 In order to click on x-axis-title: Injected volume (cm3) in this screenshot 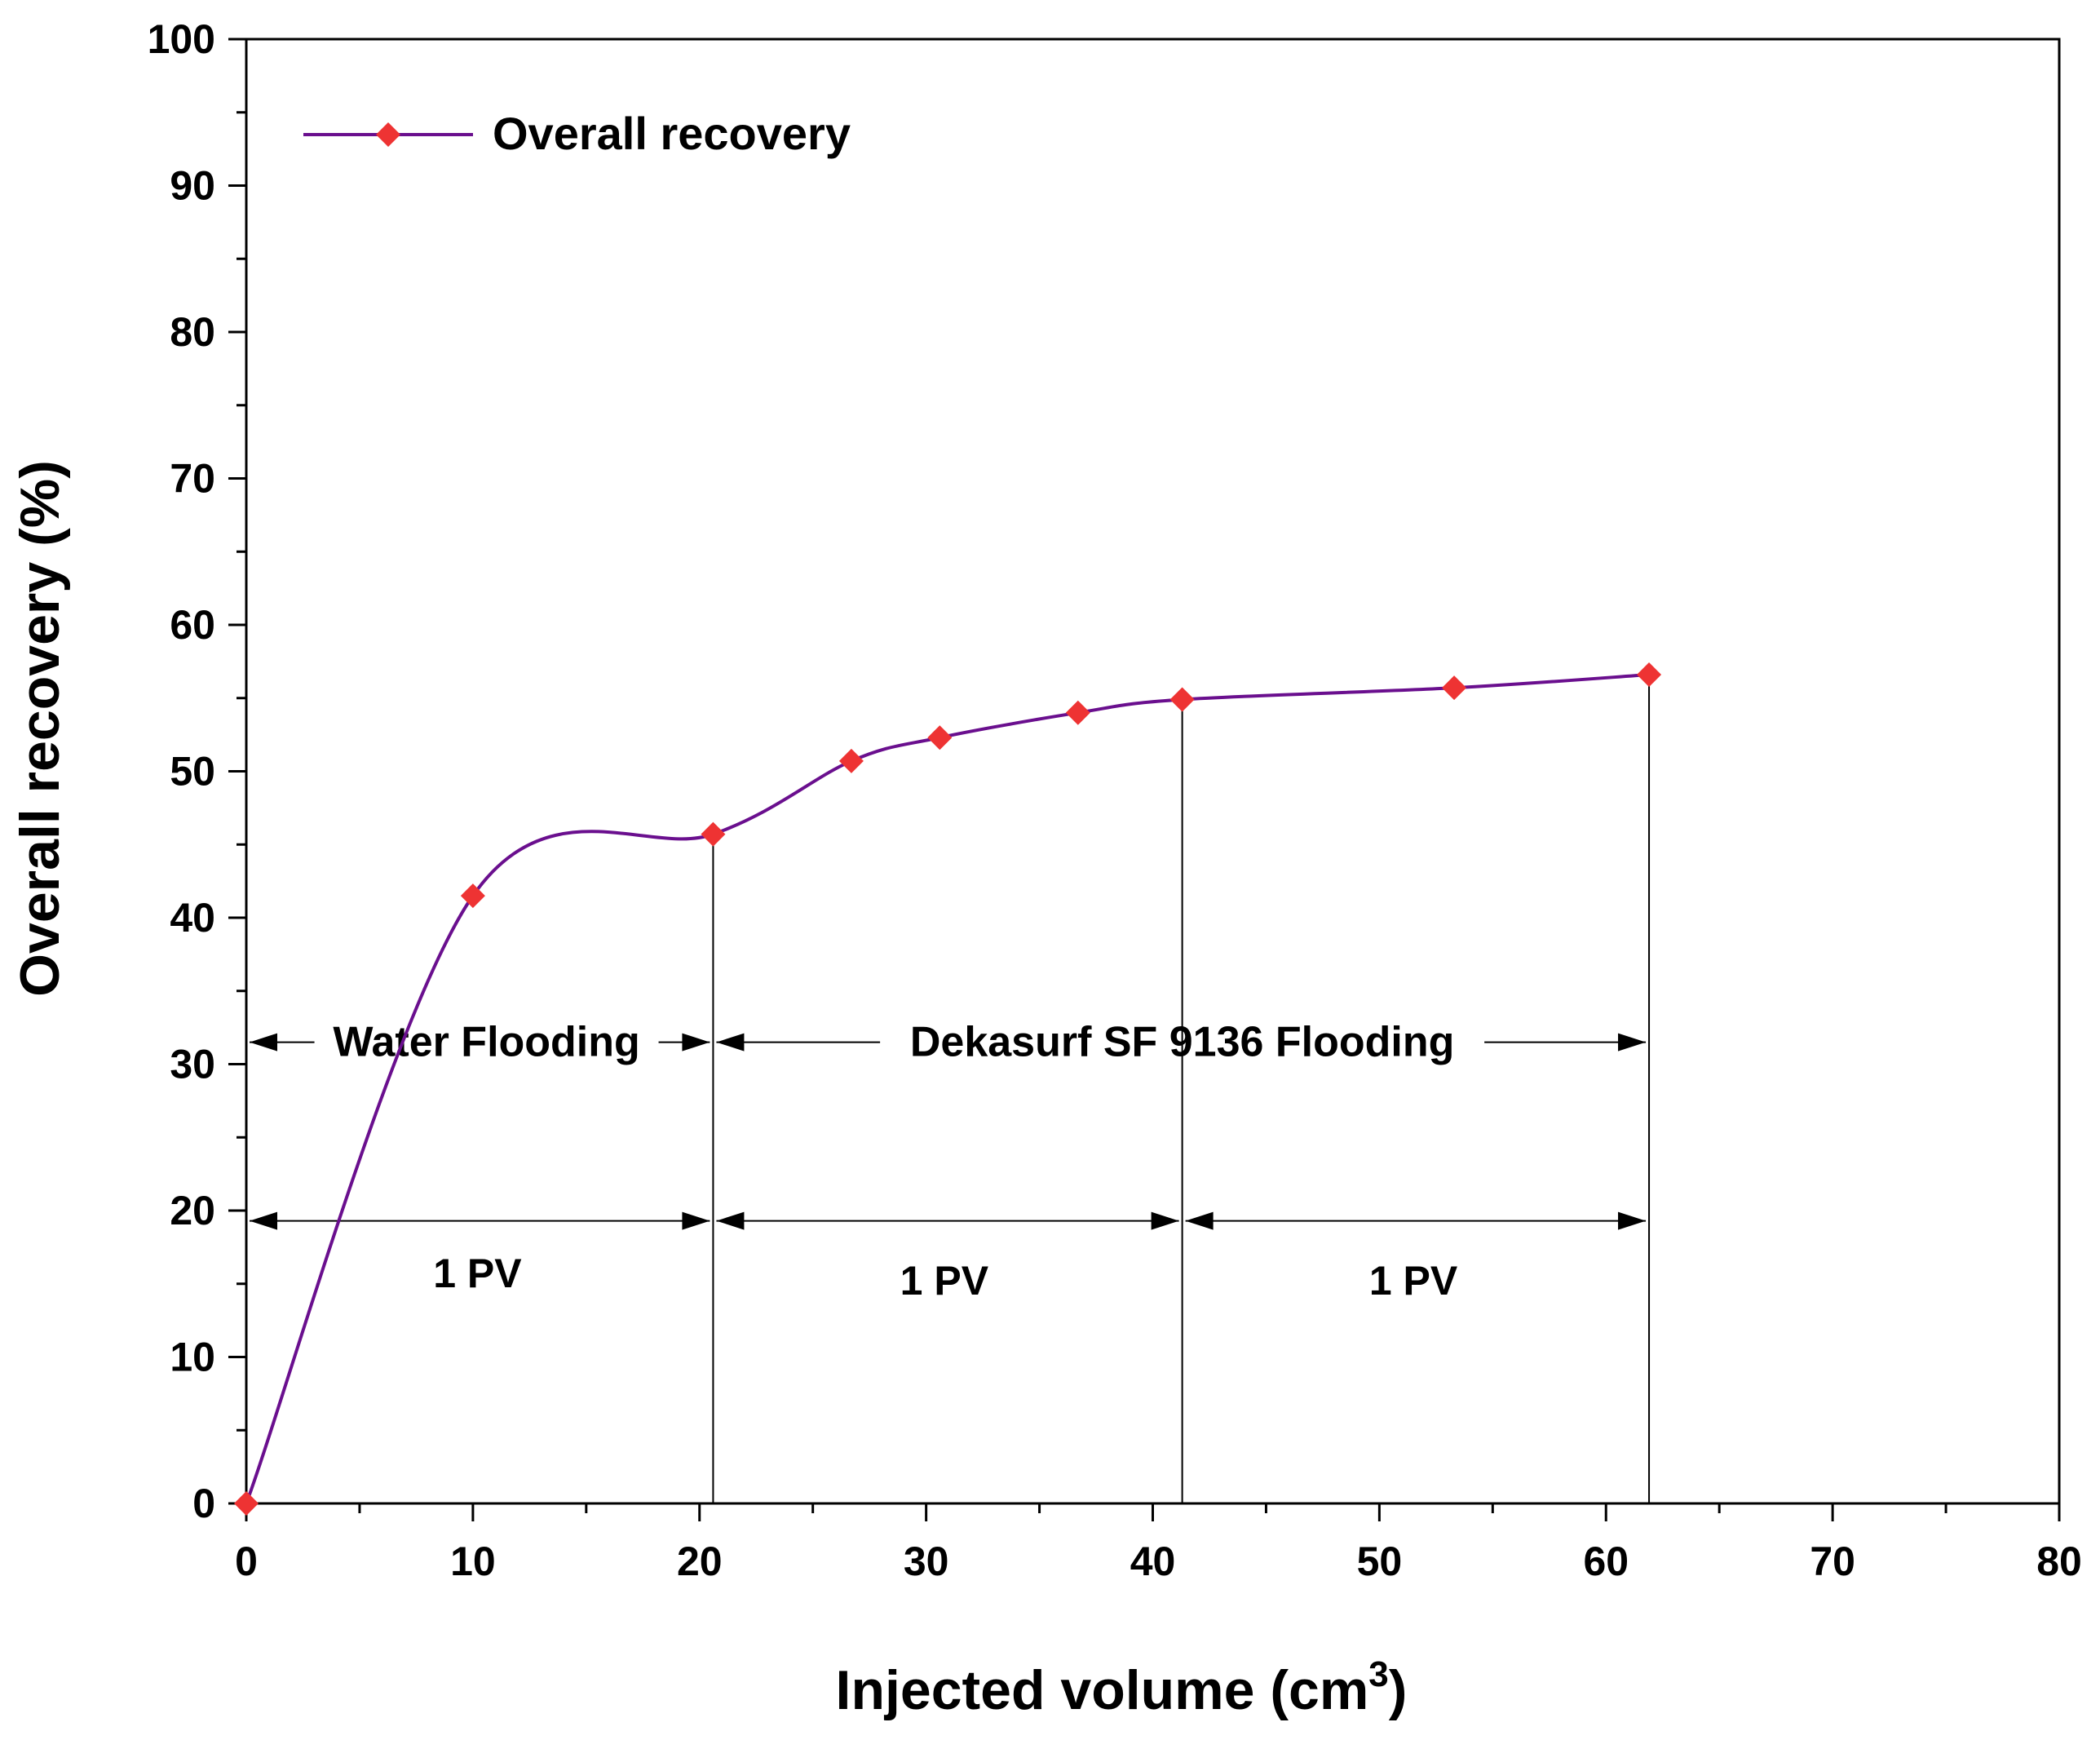, I will do `click(1122, 1687)`.